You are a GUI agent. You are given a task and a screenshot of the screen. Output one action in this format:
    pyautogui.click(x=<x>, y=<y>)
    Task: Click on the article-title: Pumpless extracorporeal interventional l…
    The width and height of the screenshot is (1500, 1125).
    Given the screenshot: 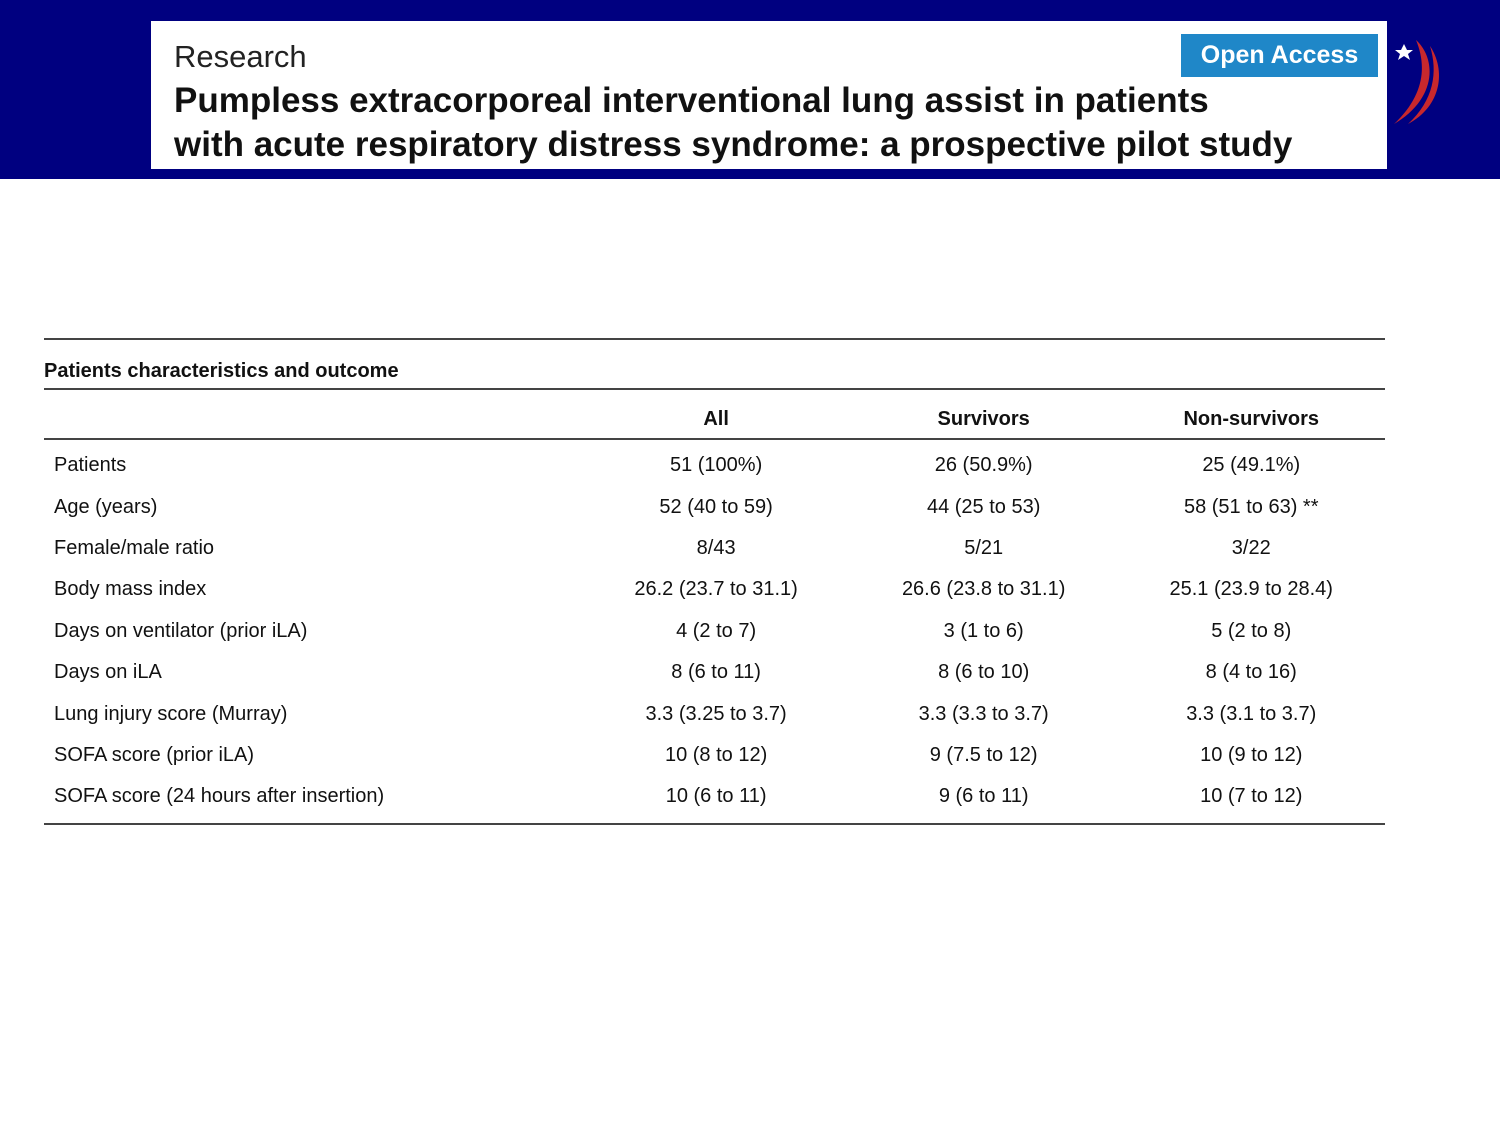 What is the action you would take?
    pyautogui.click(x=779, y=123)
    